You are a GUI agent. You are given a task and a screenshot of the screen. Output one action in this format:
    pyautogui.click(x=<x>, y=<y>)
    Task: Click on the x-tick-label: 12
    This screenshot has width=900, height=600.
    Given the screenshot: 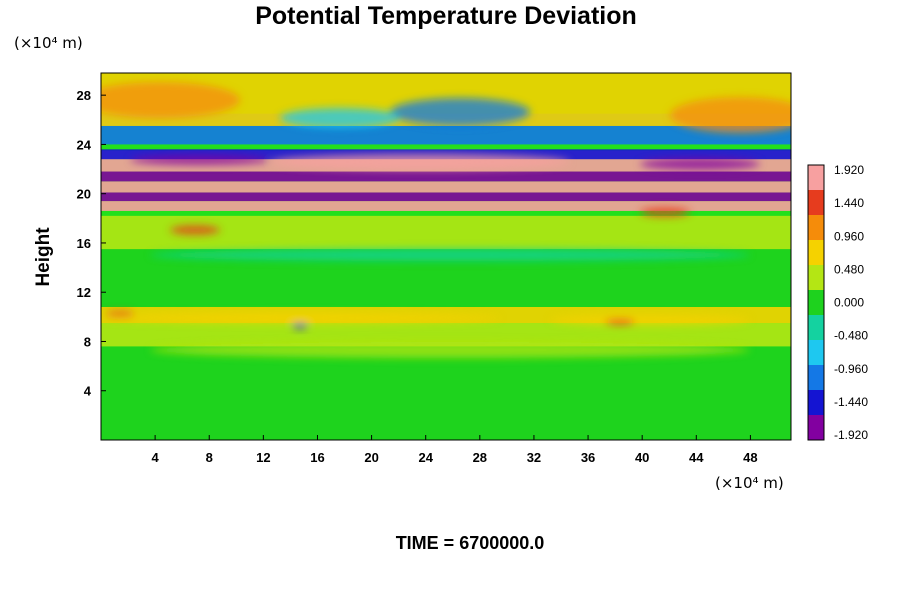 What is the action you would take?
    pyautogui.click(x=263, y=457)
    